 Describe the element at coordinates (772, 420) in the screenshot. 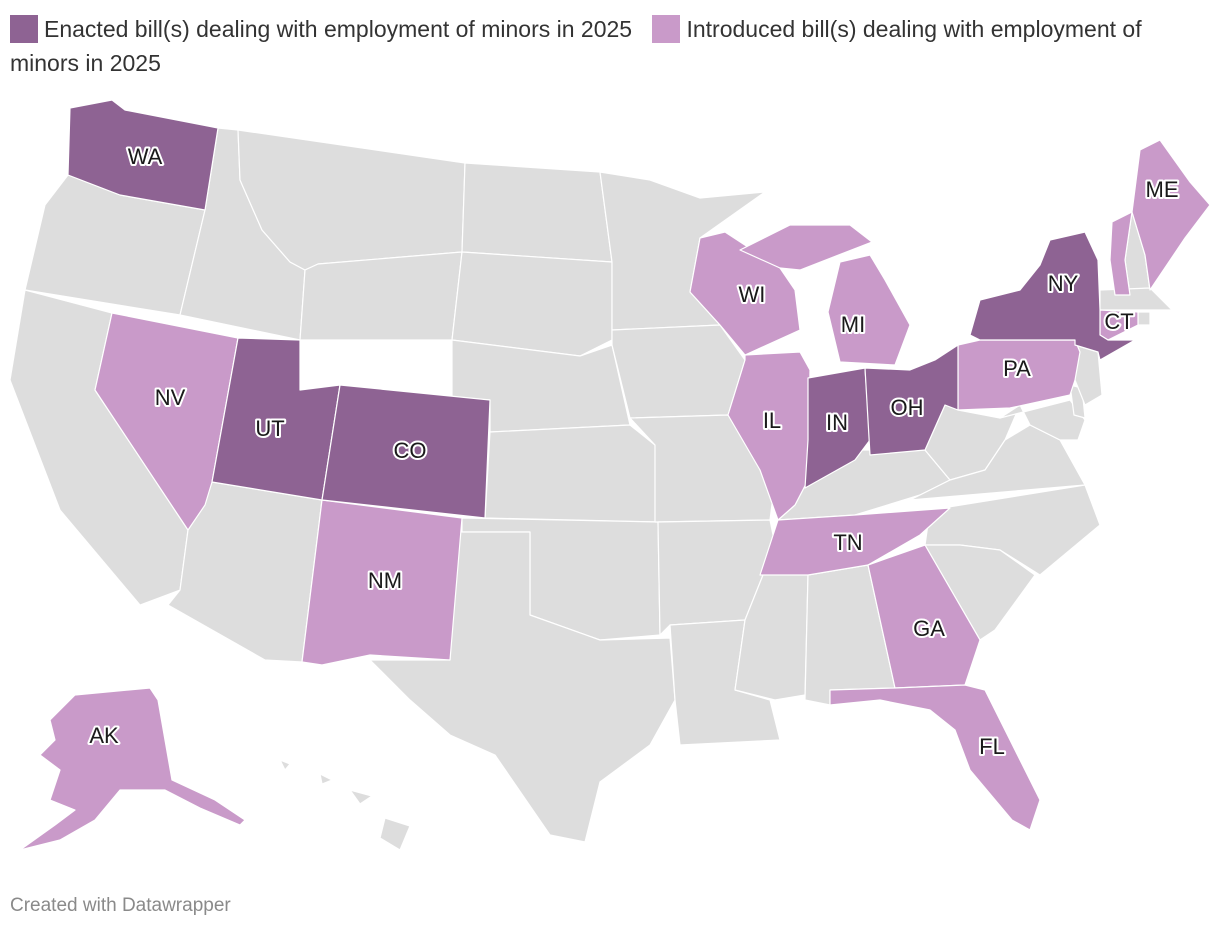

I see `label-IL: IL` at that location.